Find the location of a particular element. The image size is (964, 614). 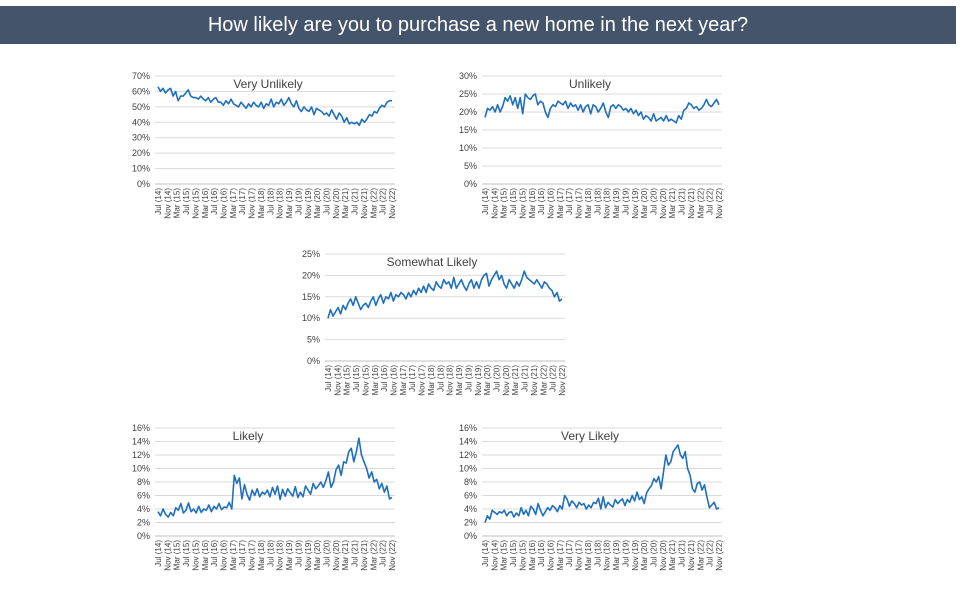

y-tick-label: 10% is located at coordinates (141, 169).